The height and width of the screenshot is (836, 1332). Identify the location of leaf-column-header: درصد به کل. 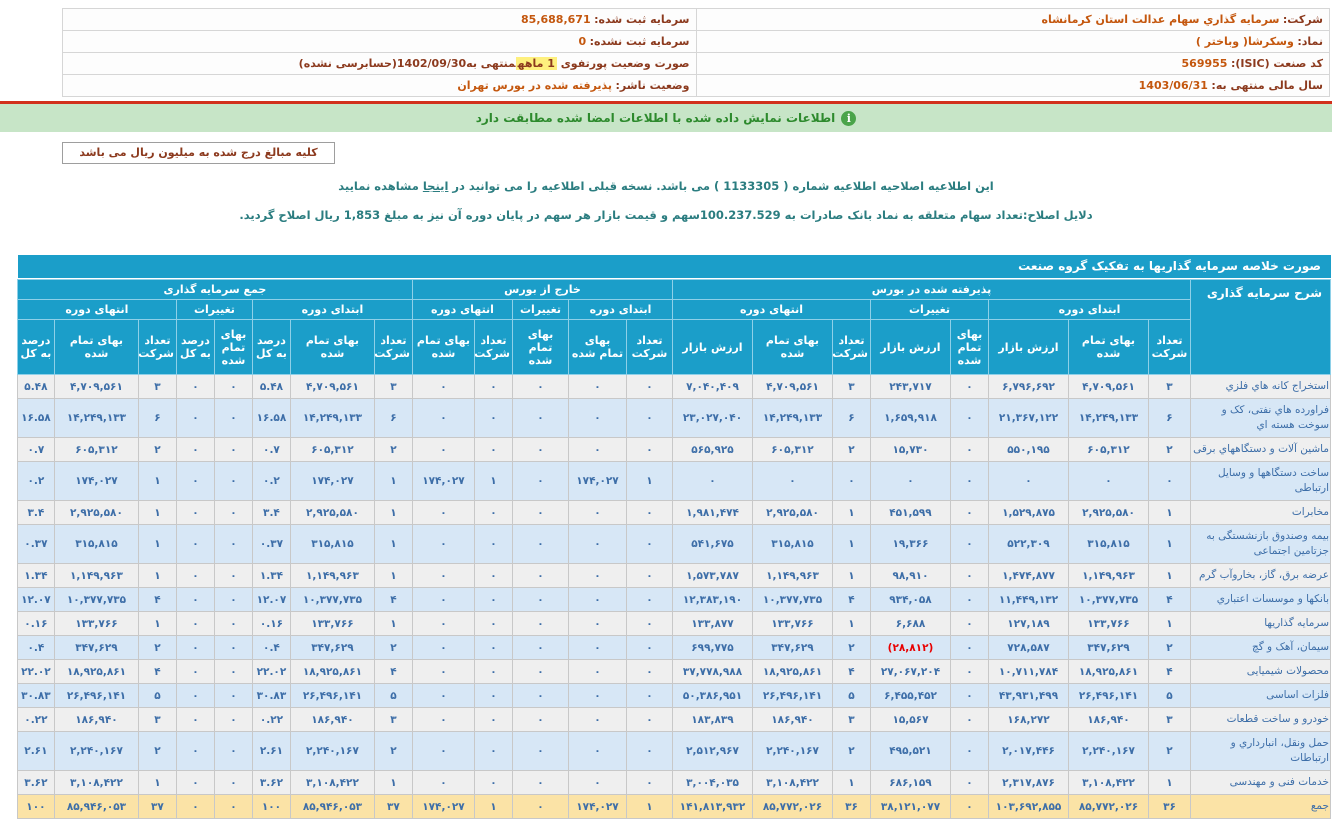
(35, 347).